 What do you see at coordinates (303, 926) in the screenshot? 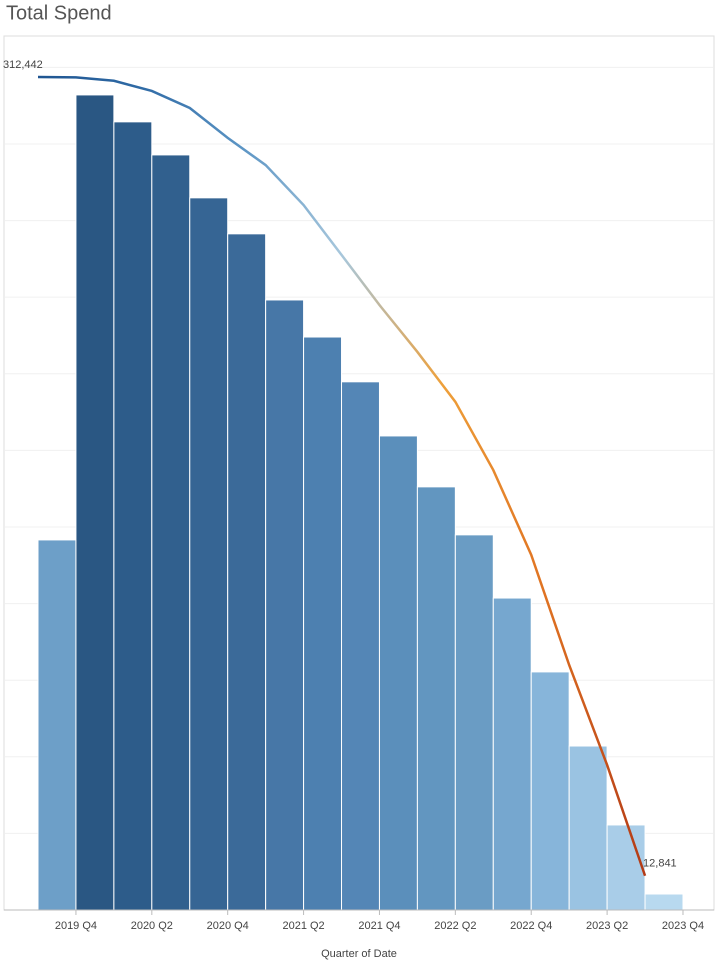
I see `x-tick-label: 2021 Q2` at bounding box center [303, 926].